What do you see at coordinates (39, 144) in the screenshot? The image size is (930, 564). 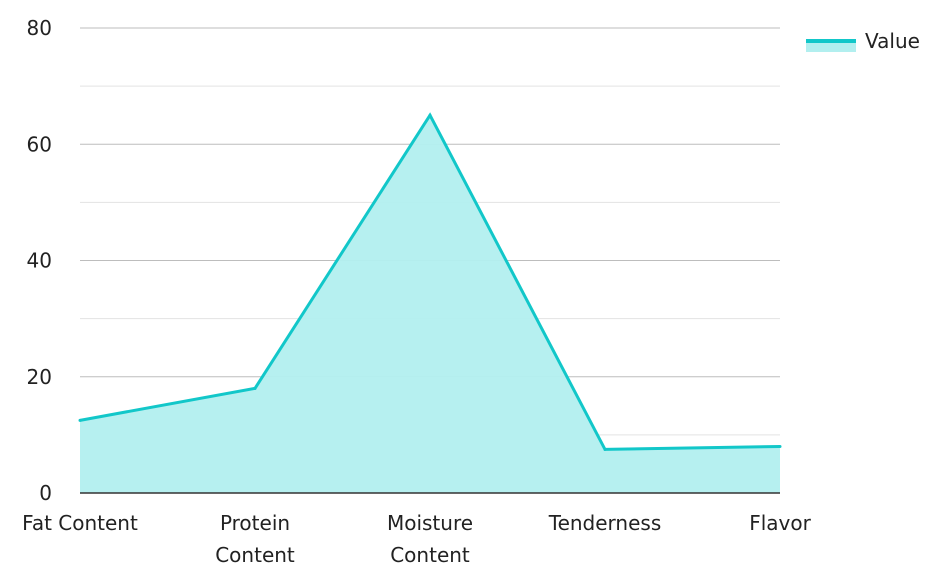 I see `y-tick-label: 60` at bounding box center [39, 144].